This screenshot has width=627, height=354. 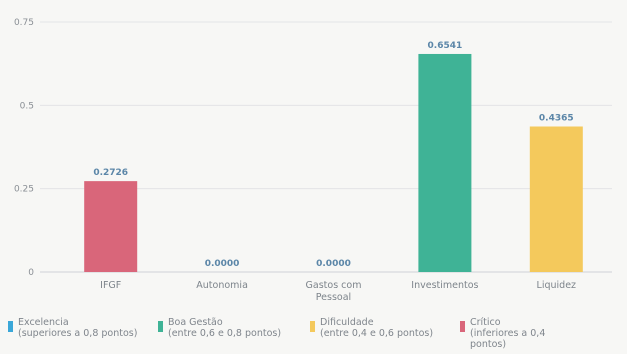 What do you see at coordinates (462, 326) in the screenshot?
I see `legend-swatch-critico` at bounding box center [462, 326].